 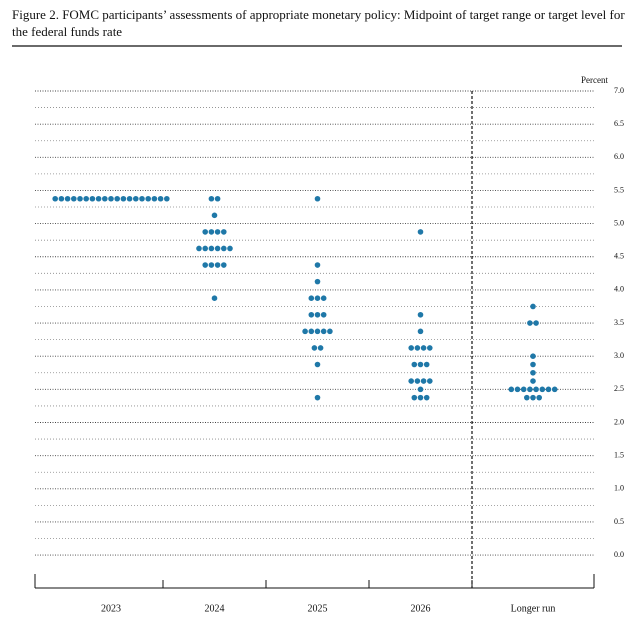 I want to click on x-tick-label: 2026, so click(x=421, y=608).